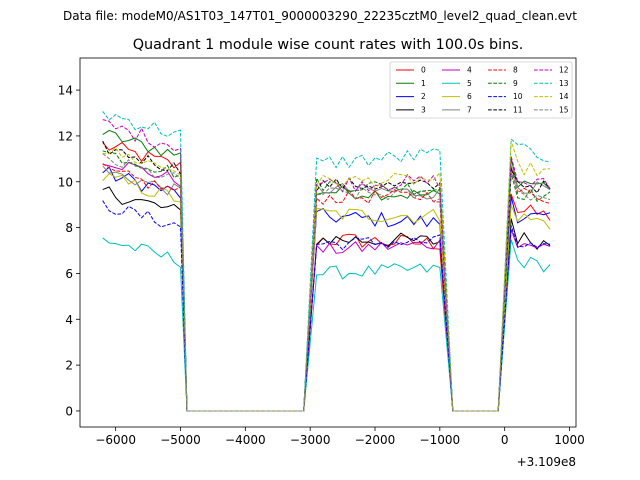  What do you see at coordinates (515, 83) in the screenshot?
I see `legend-label-9: 9` at bounding box center [515, 83].